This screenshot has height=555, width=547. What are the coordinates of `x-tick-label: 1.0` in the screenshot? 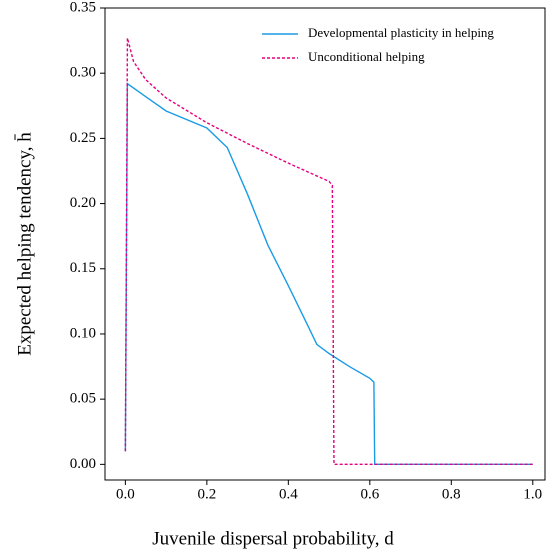 It's located at (532, 494).